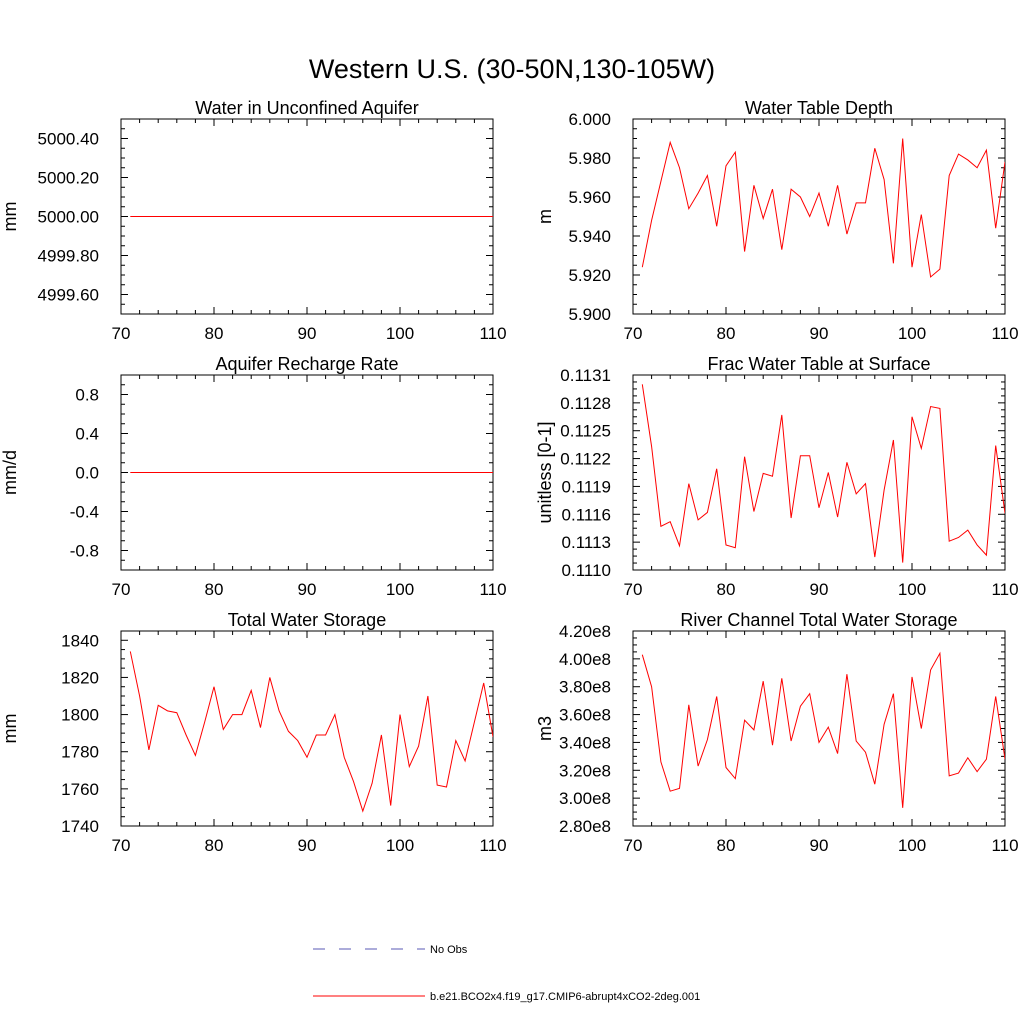 The width and height of the screenshot is (1024, 1024). I want to click on y-tick-label: 0.1128, so click(585, 403).